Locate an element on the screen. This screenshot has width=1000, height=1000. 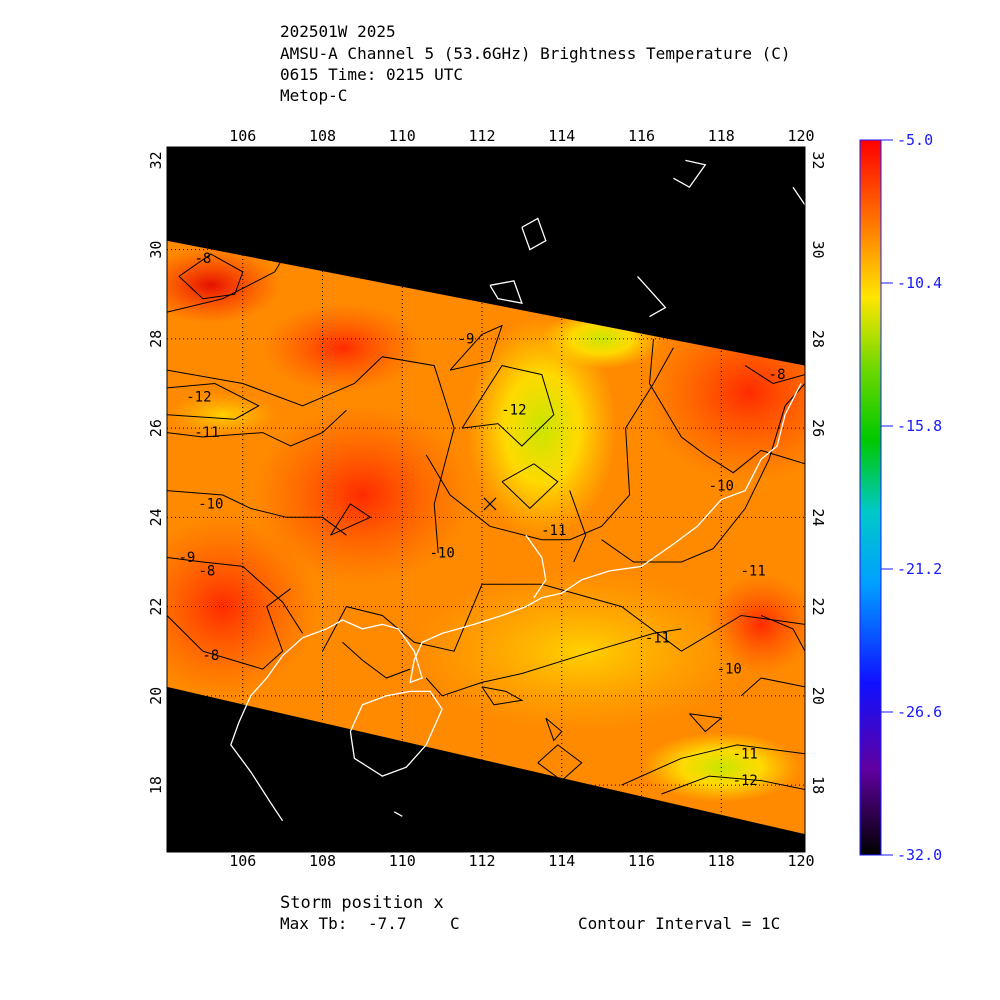
y-tick-label-left: 28 is located at coordinates (156, 339).